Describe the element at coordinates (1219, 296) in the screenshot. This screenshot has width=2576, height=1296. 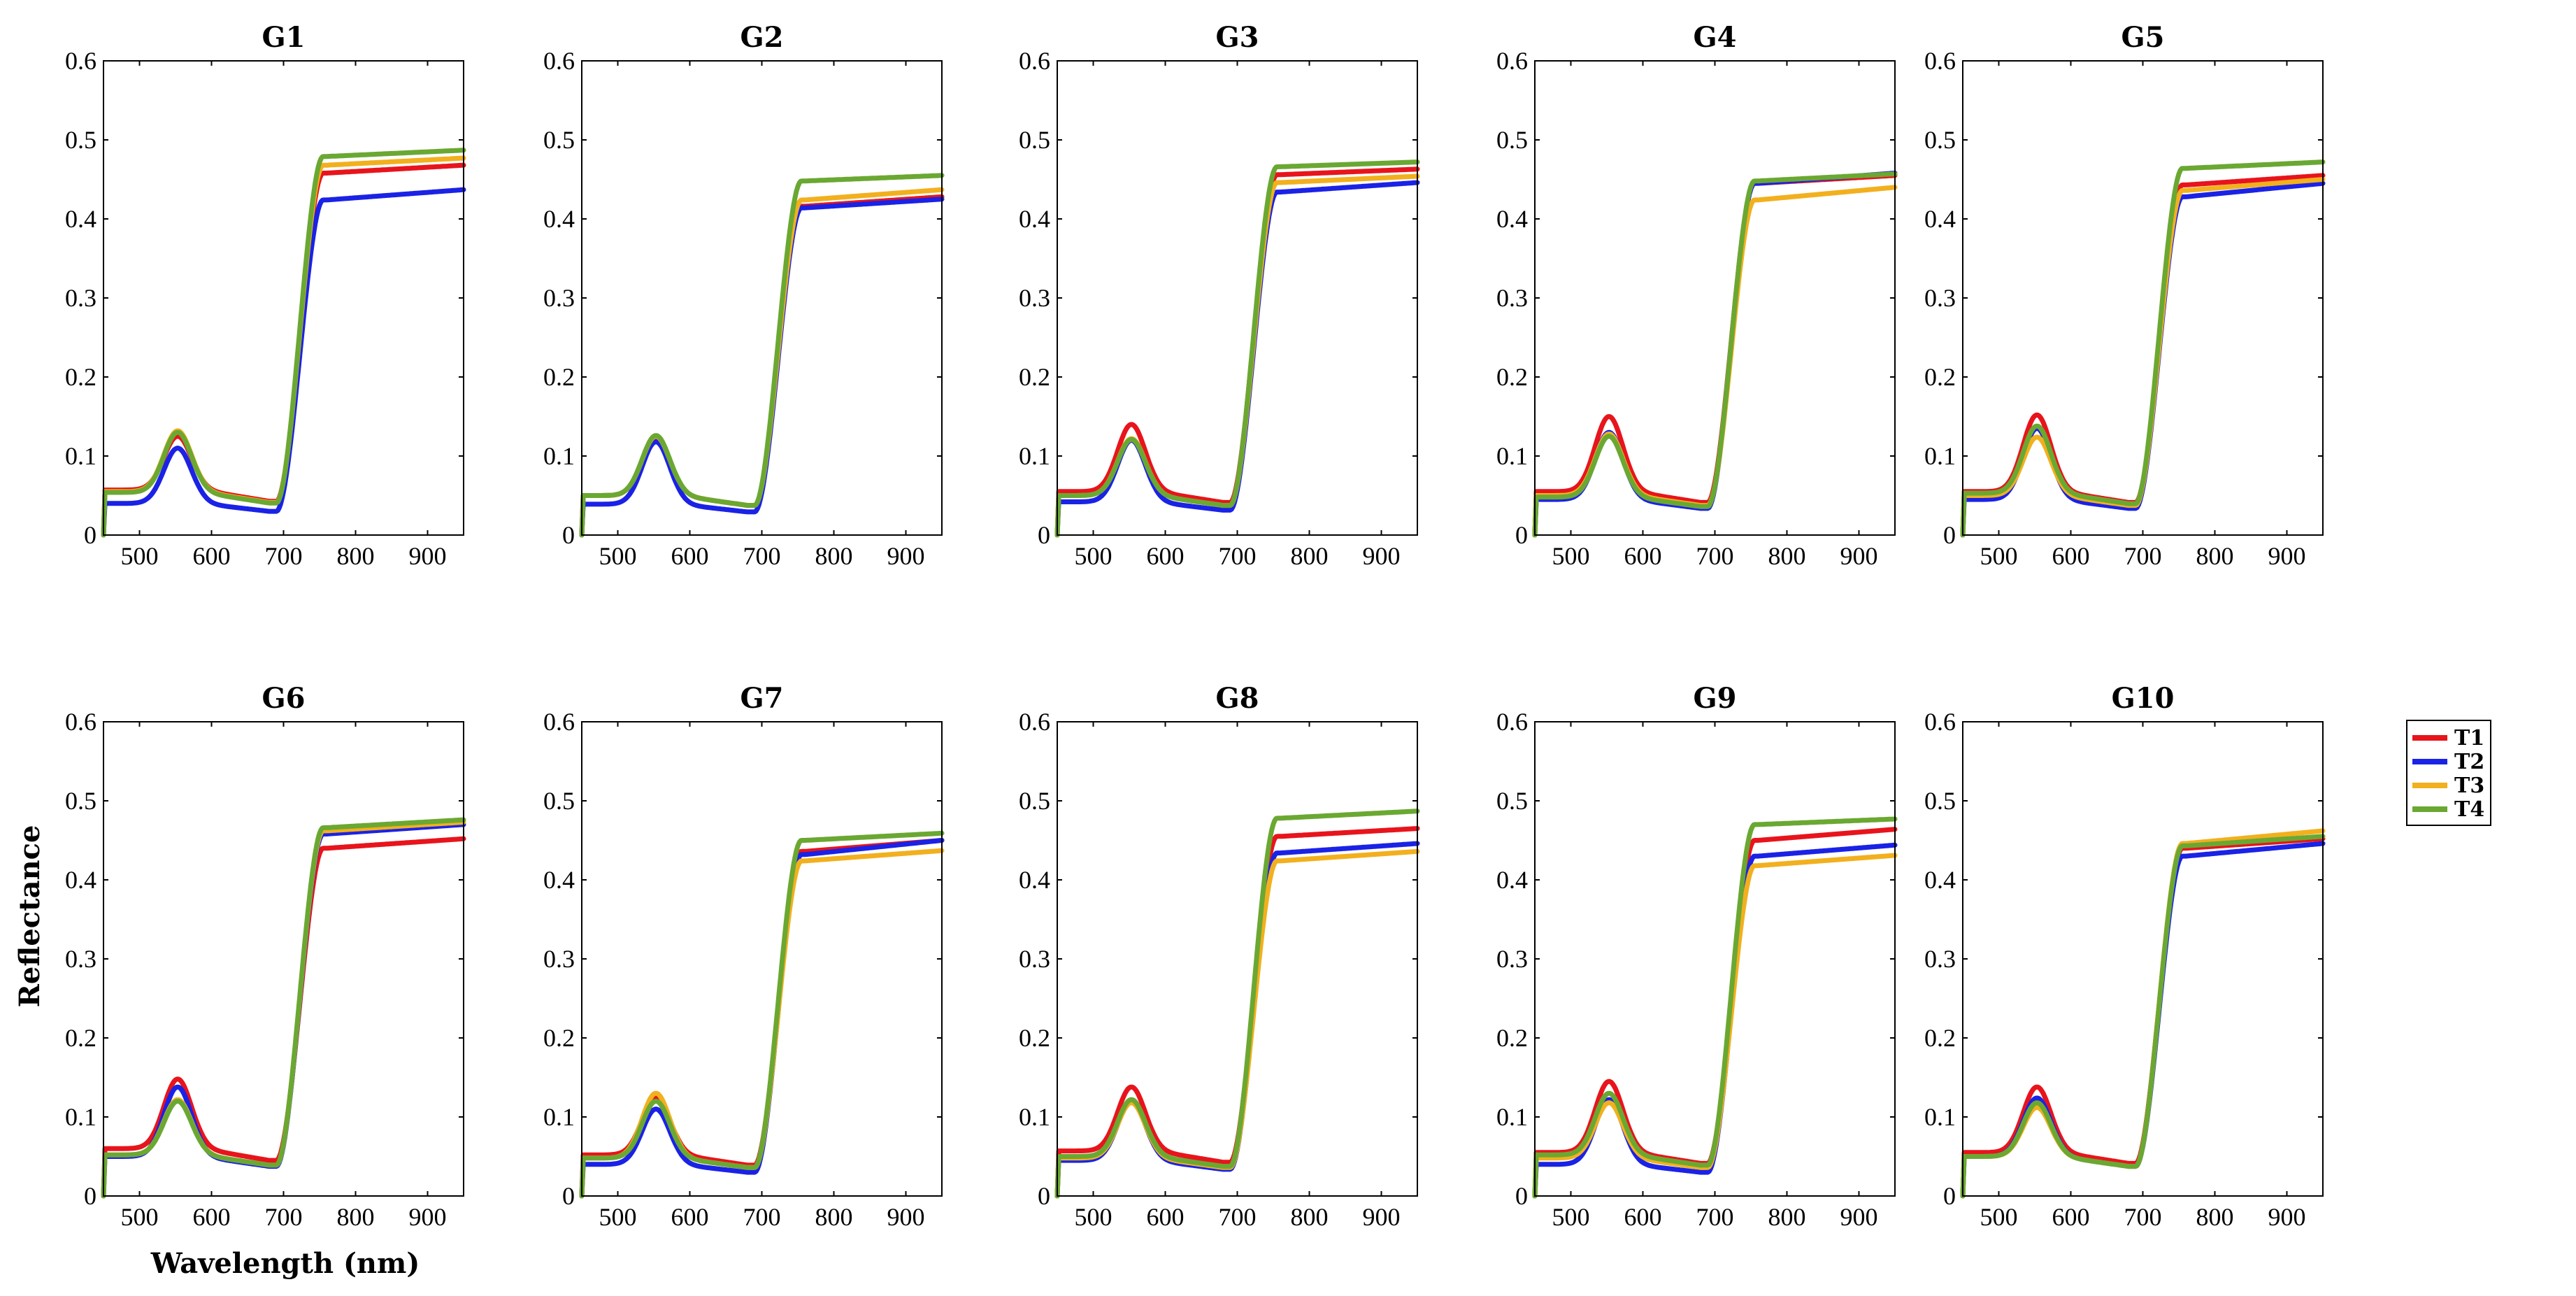
I see `panel-g3: G3 0 0.1 0.2 0.3 0.4 0.5 0.6 500 600 700 800 900` at that location.